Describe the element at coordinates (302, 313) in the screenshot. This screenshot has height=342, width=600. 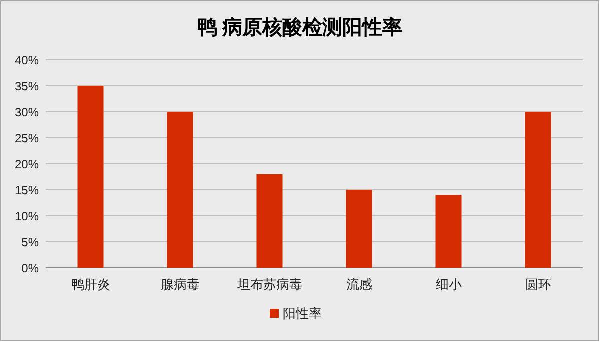
I see `legend-label: 阳性率` at that location.